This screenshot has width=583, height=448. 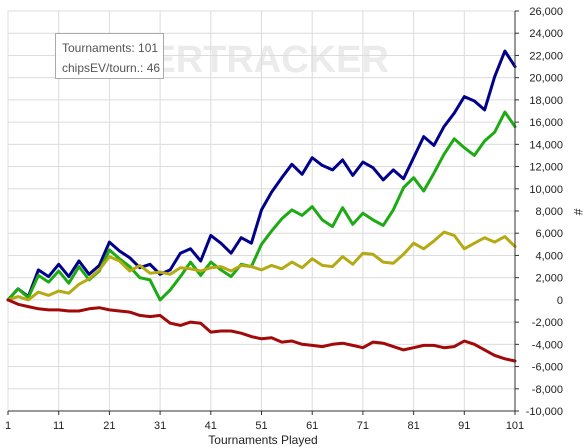 I want to click on y-axis-title: #, so click(x=577, y=212).